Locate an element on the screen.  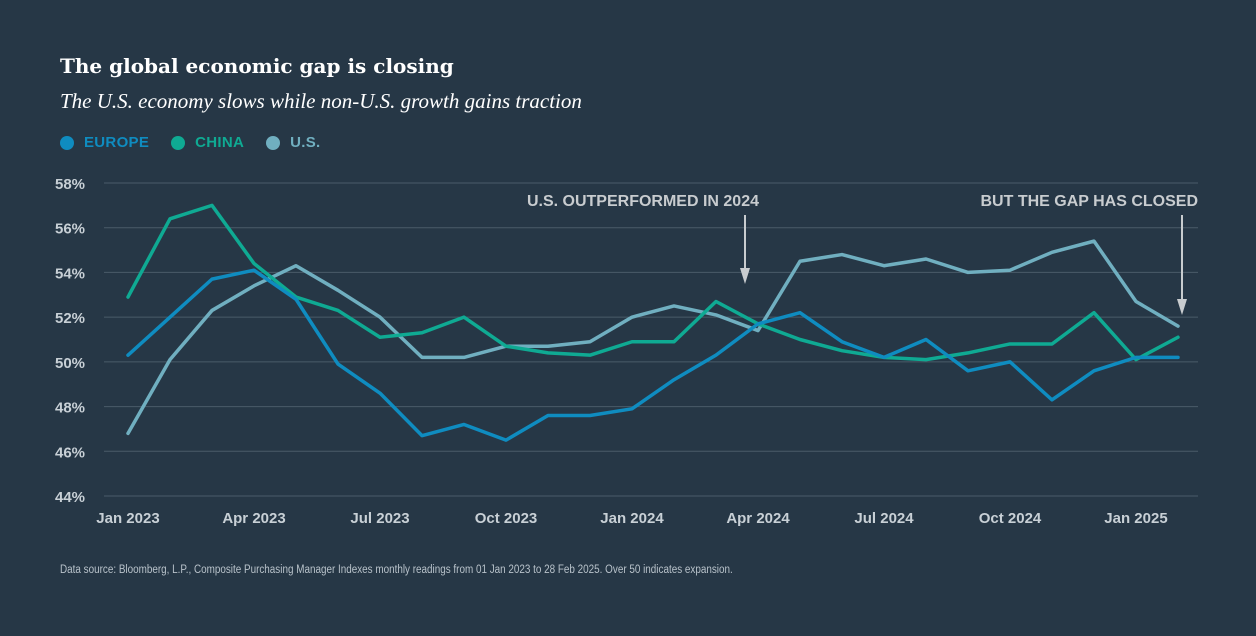
y-tick-label: 48% is located at coordinates (70, 408).